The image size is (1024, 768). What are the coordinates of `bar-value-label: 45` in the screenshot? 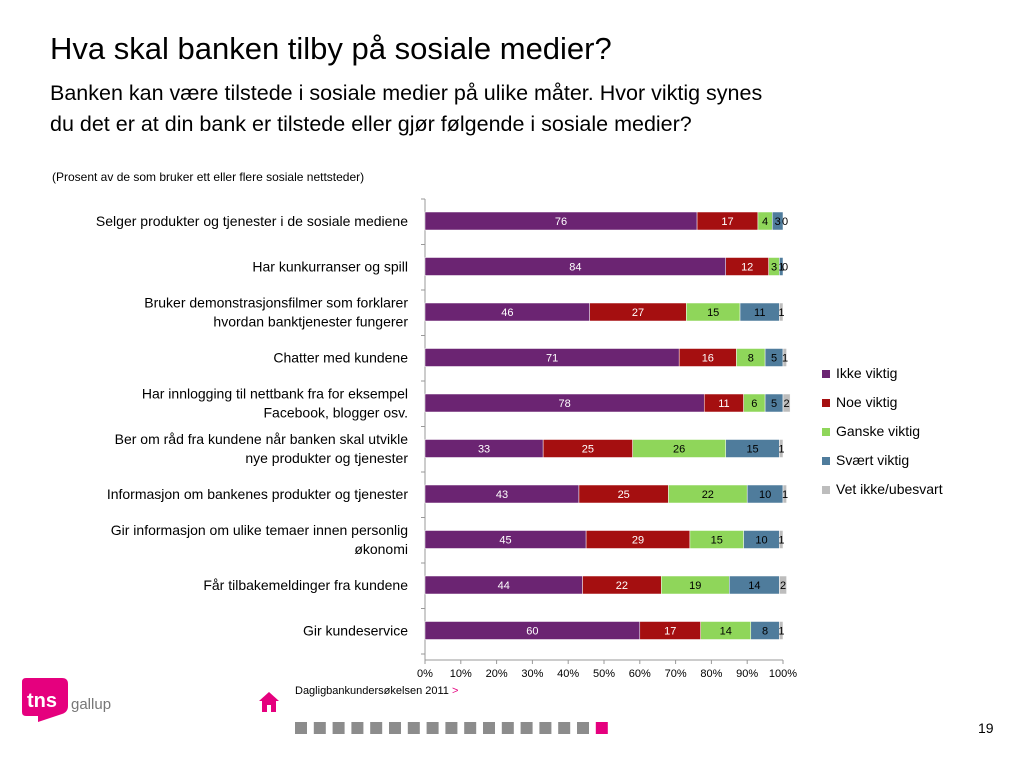 It's located at (505, 541).